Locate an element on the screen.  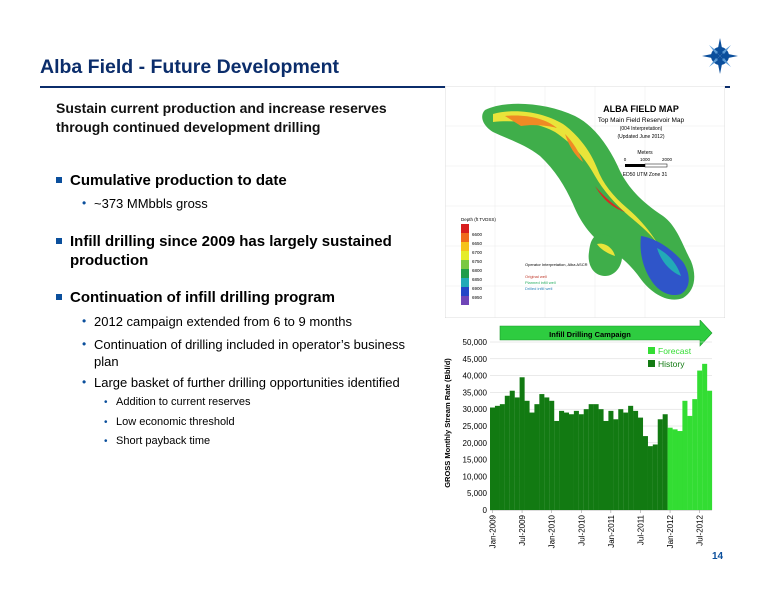
x-tick-label: Jul-2010 is located at coordinates (581, 529).